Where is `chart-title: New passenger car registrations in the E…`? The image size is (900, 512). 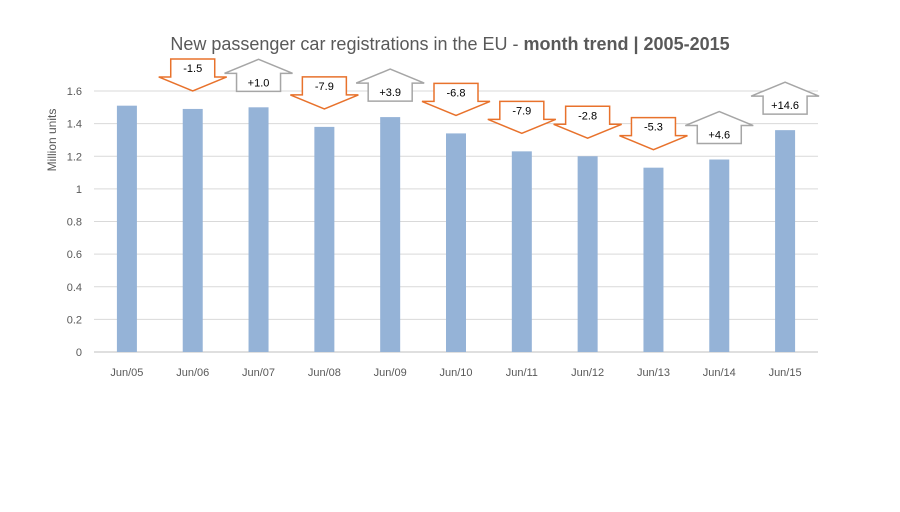
chart-title: New passenger car registrations in the E… is located at coordinates (450, 44).